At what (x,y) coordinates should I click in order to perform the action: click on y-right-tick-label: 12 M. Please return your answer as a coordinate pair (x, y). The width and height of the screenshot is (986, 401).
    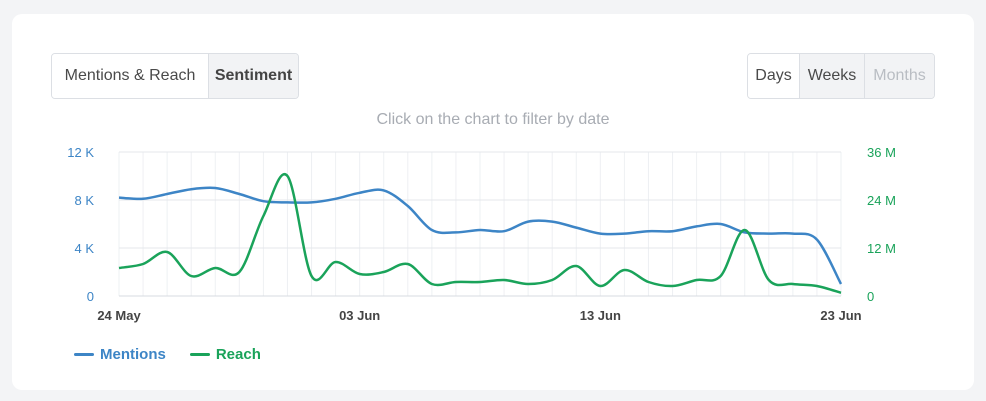
    Looking at the image, I should click on (881, 248).